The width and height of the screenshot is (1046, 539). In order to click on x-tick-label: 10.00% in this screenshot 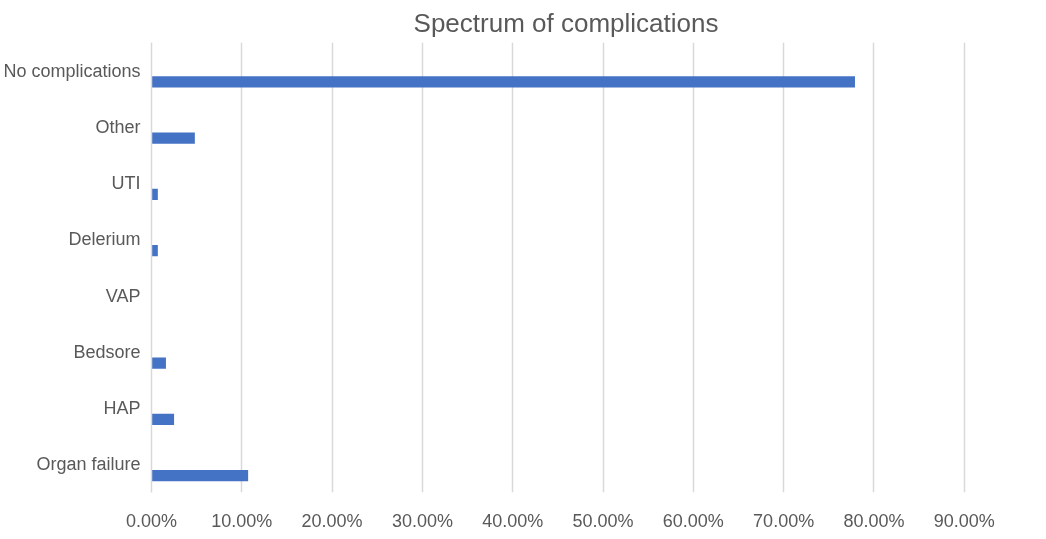, I will do `click(242, 520)`.